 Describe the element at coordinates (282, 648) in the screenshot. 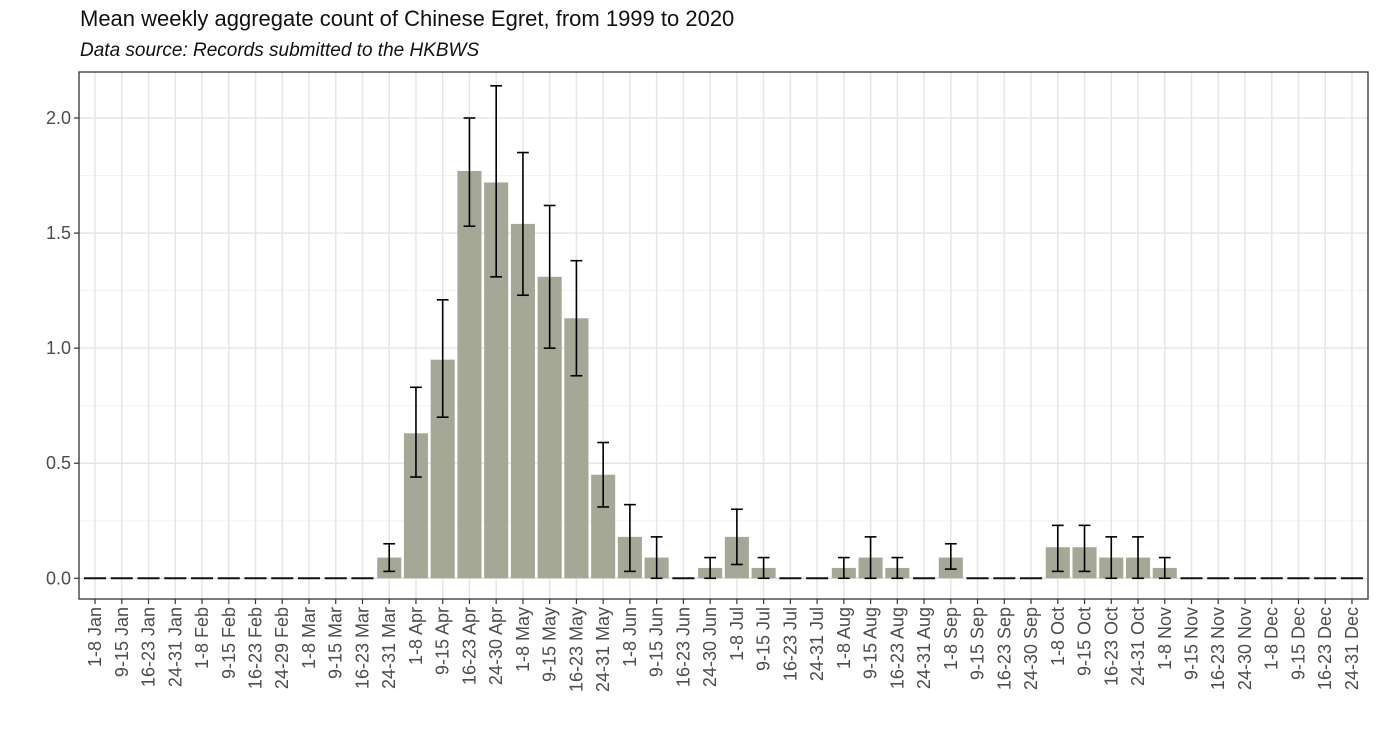

I see `x-tick-label: 24-29 Feb` at that location.